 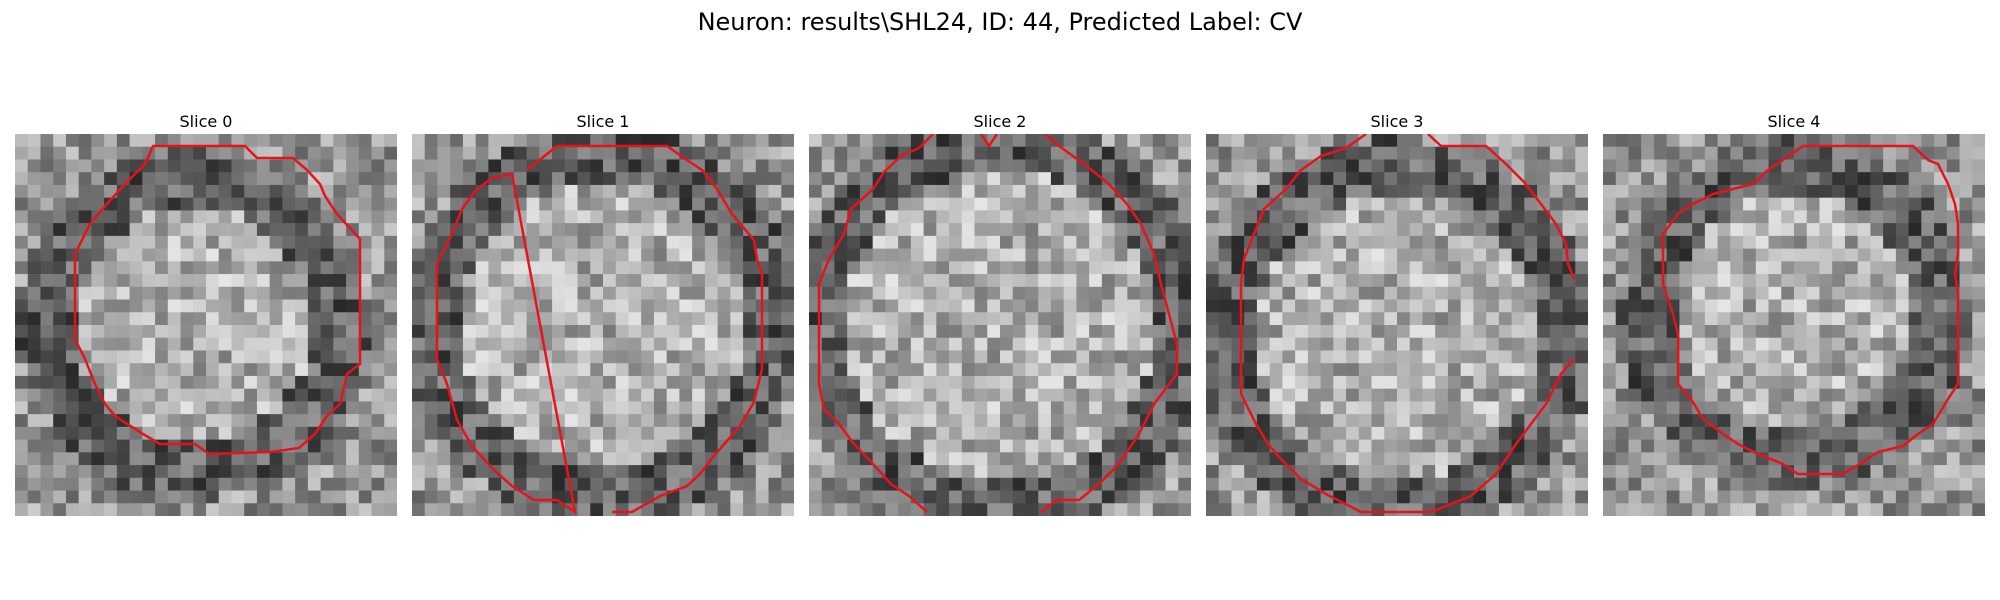 I want to click on slice-panel-4: Slice 4, so click(x=1794, y=313).